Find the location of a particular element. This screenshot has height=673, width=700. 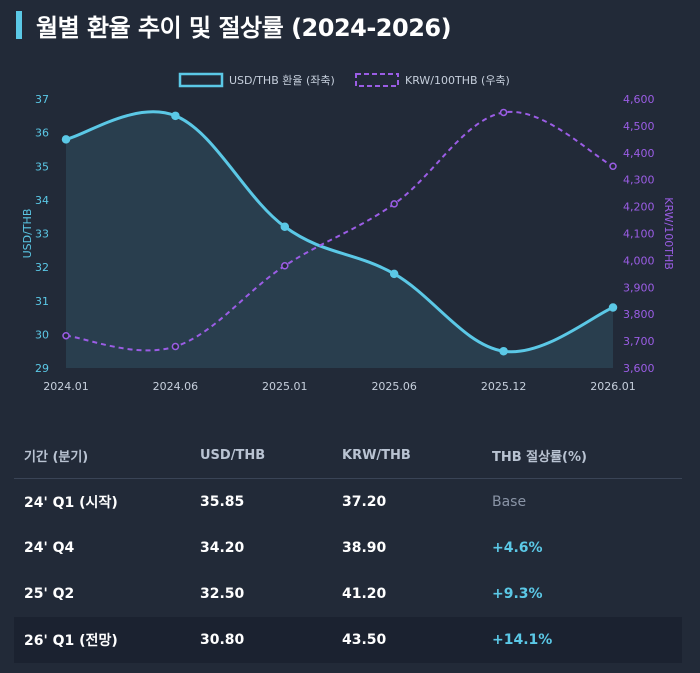

y-left-axis-label: USD/THB is located at coordinates (27, 234).